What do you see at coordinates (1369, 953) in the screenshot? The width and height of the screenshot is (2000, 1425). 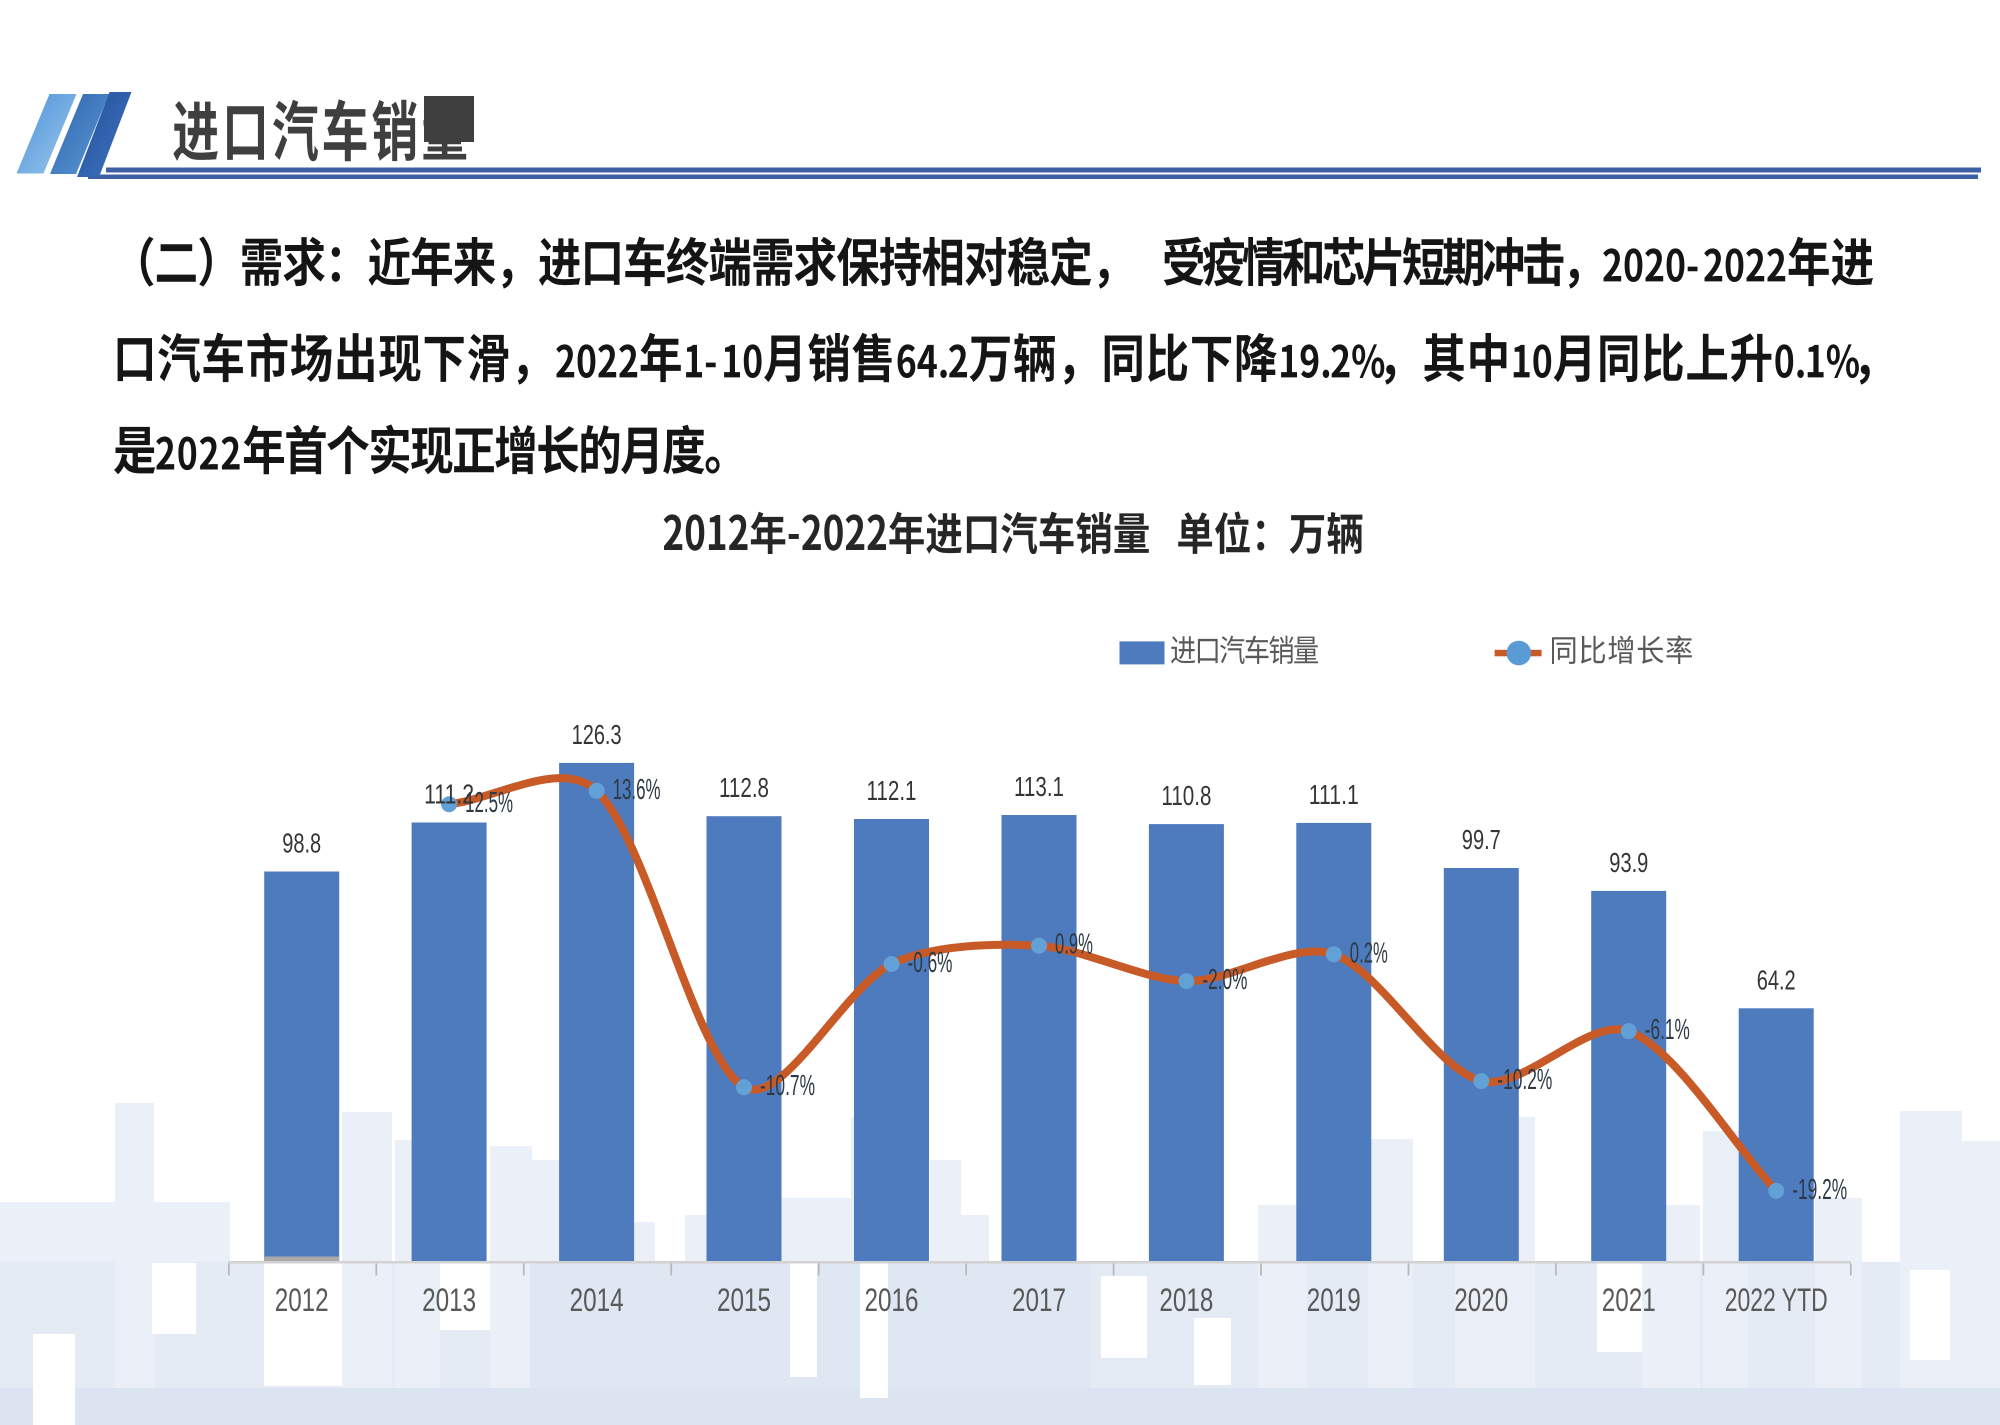 I see `svg-text: 0.2%` at bounding box center [1369, 953].